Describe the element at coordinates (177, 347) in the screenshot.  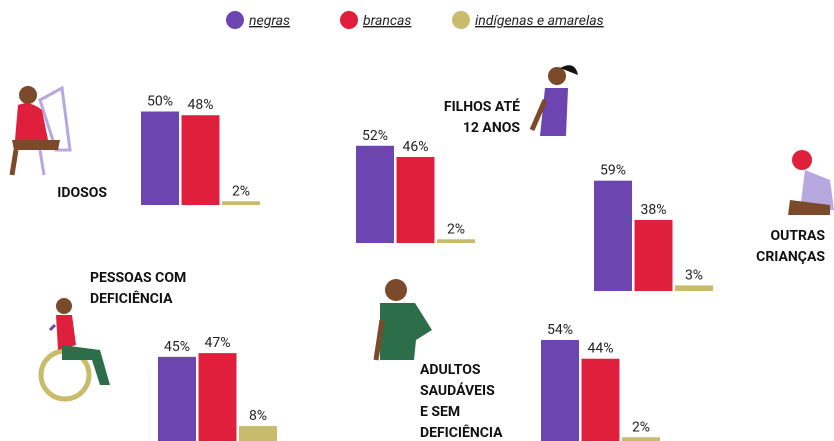
I see `value-label: 45%` at that location.